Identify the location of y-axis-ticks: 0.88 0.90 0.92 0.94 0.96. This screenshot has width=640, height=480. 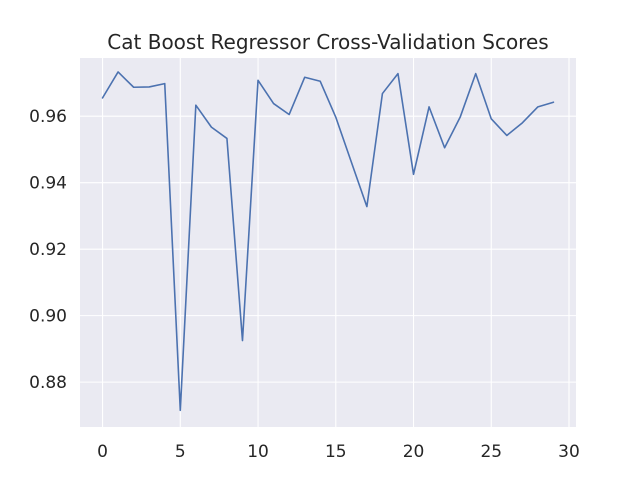
(48, 250).